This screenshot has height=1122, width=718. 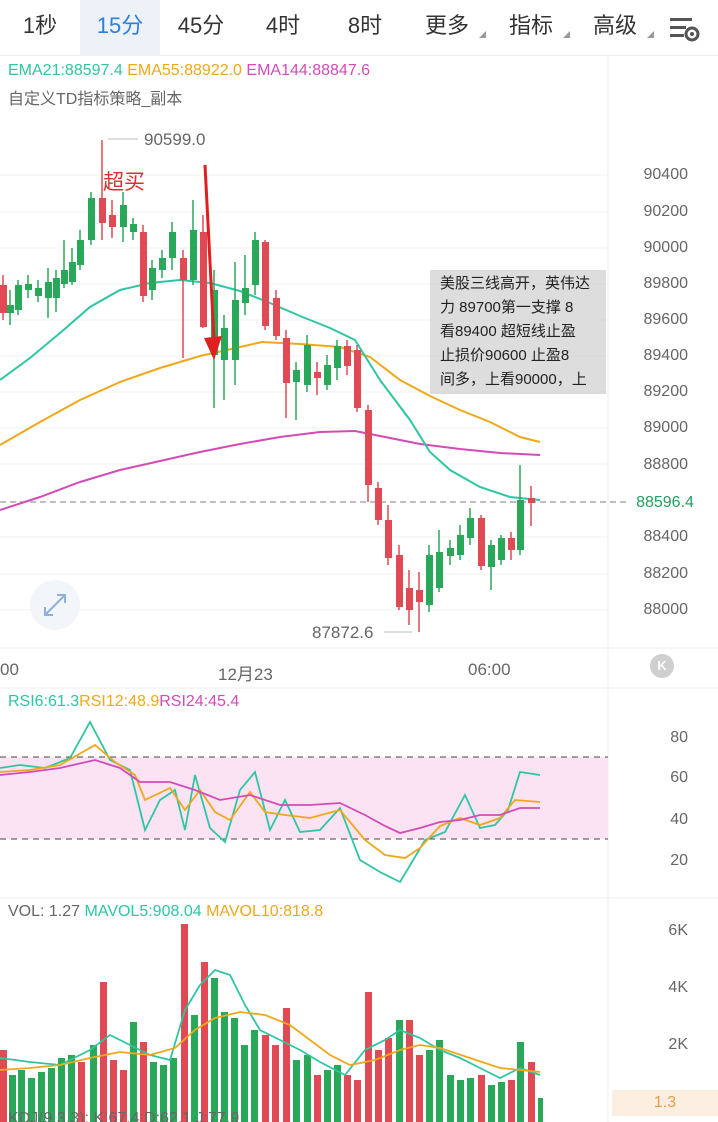 What do you see at coordinates (124, 1116) in the screenshot?
I see `kdj-legend: KDJ(9,3,3): K:67.4 D:62.1 J:77.9` at bounding box center [124, 1116].